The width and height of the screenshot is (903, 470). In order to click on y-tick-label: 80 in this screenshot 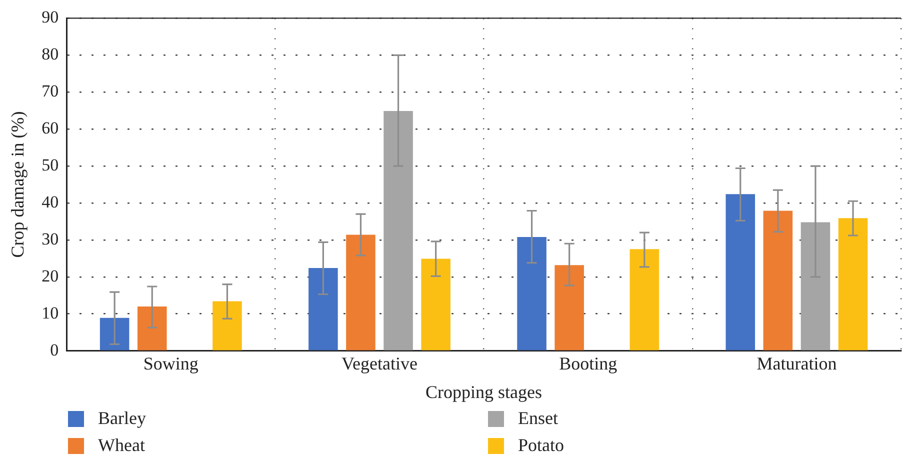, I will do `click(50, 54)`.